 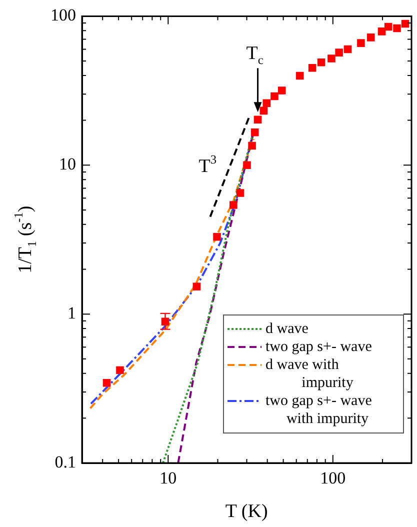 I want to click on y-tick-label: 100, so click(x=63, y=15).